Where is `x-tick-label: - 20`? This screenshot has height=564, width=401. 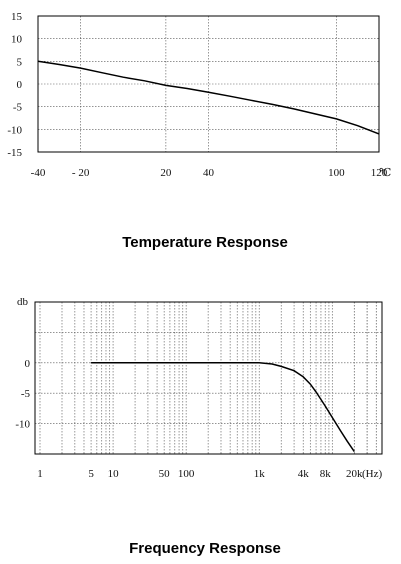 x-tick-label: - 20 is located at coordinates (81, 173).